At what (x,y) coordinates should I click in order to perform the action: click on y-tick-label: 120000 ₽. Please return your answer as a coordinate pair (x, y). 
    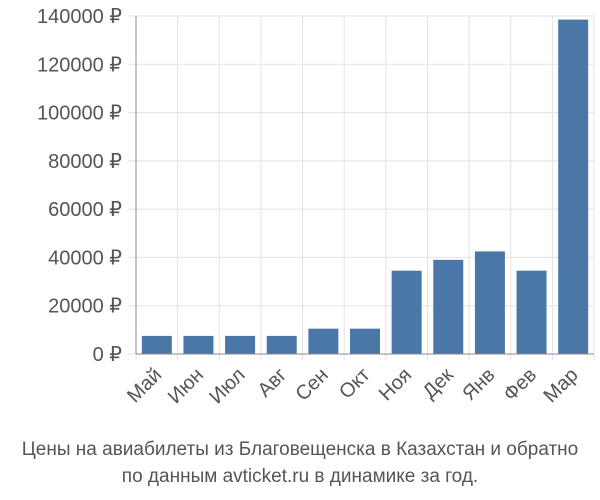
    Looking at the image, I should click on (79, 65).